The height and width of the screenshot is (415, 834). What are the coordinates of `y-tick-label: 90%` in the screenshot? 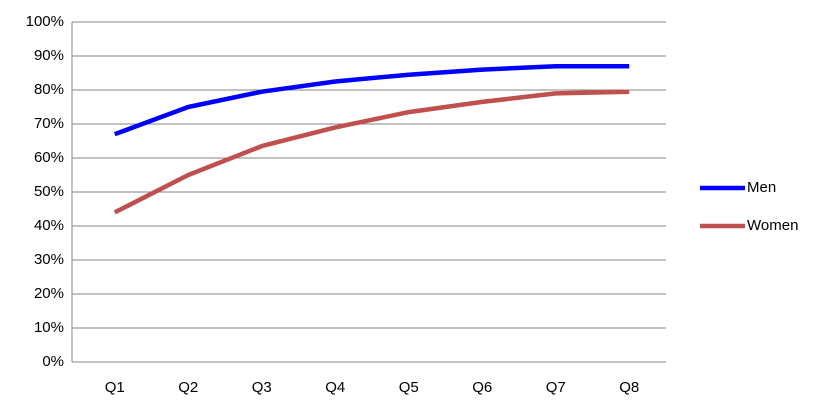 It's located at (49, 55).